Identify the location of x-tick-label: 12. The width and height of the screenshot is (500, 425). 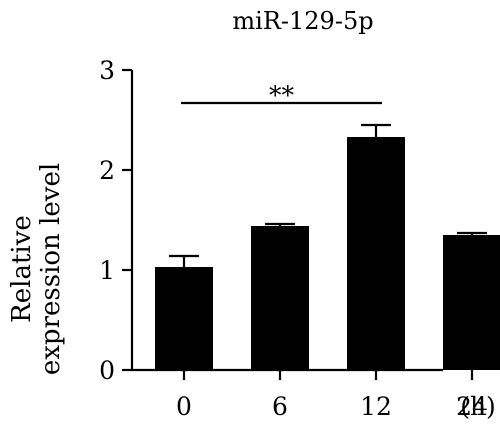
(376, 406).